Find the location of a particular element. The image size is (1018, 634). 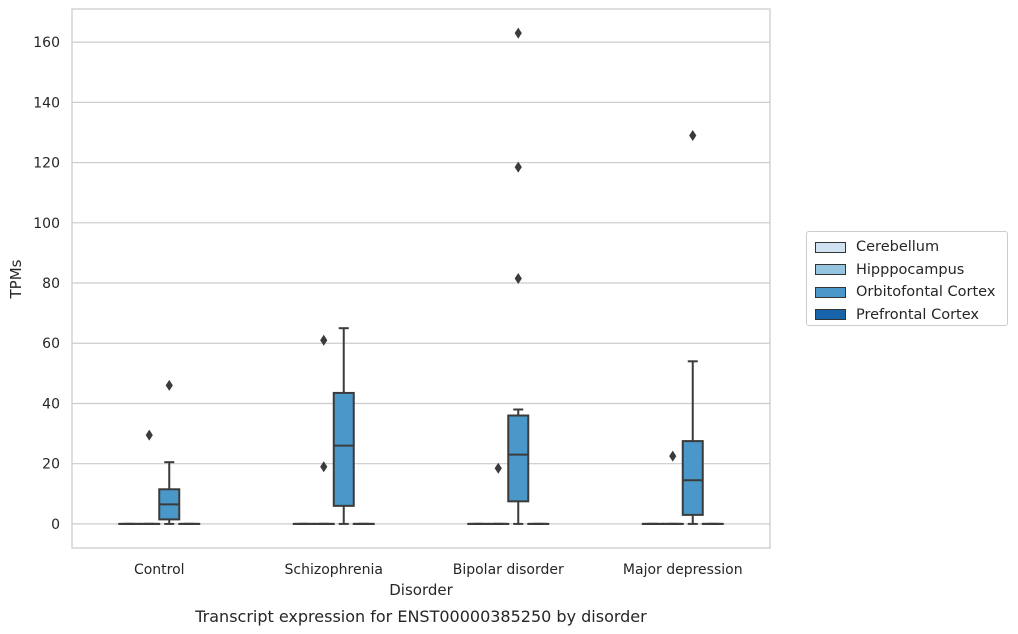

y-tick-labels: 0 20 40 60 80 100 120 140 160 is located at coordinates (46, 284).